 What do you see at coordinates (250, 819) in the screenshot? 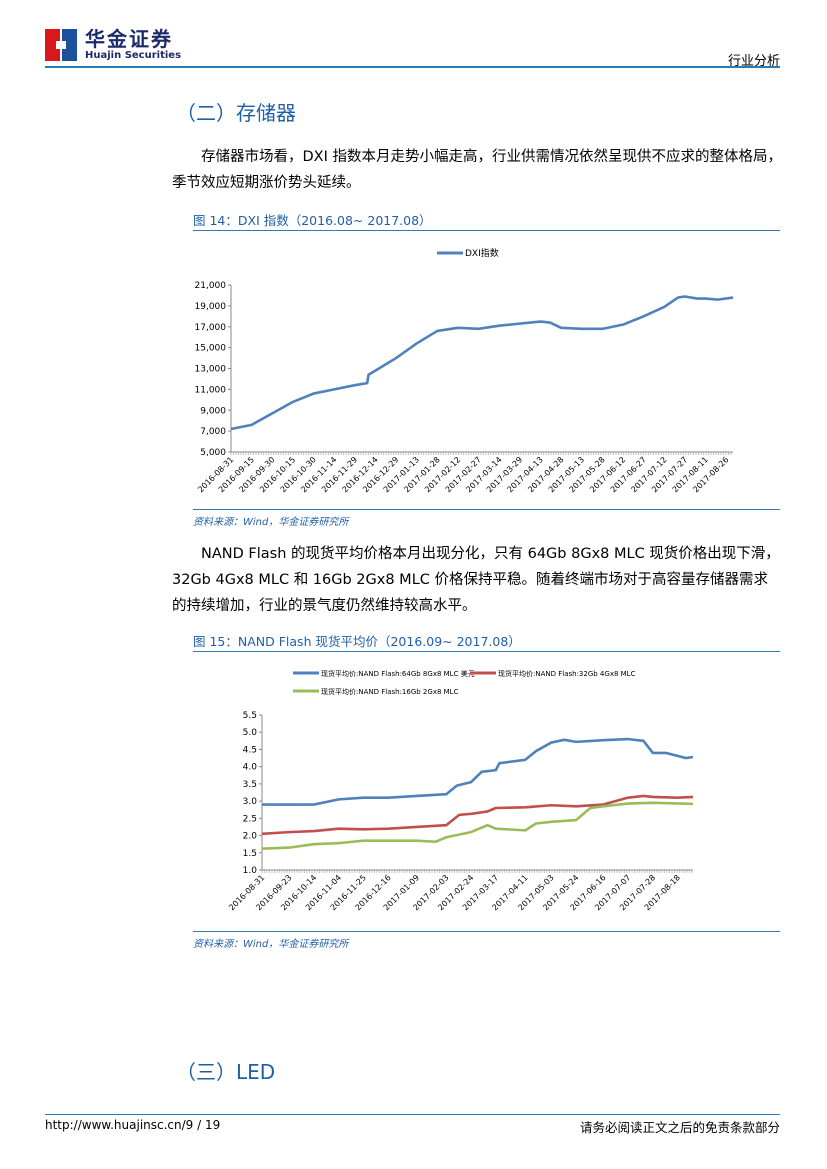
I see `y-tick-label: 2.5` at bounding box center [250, 819].